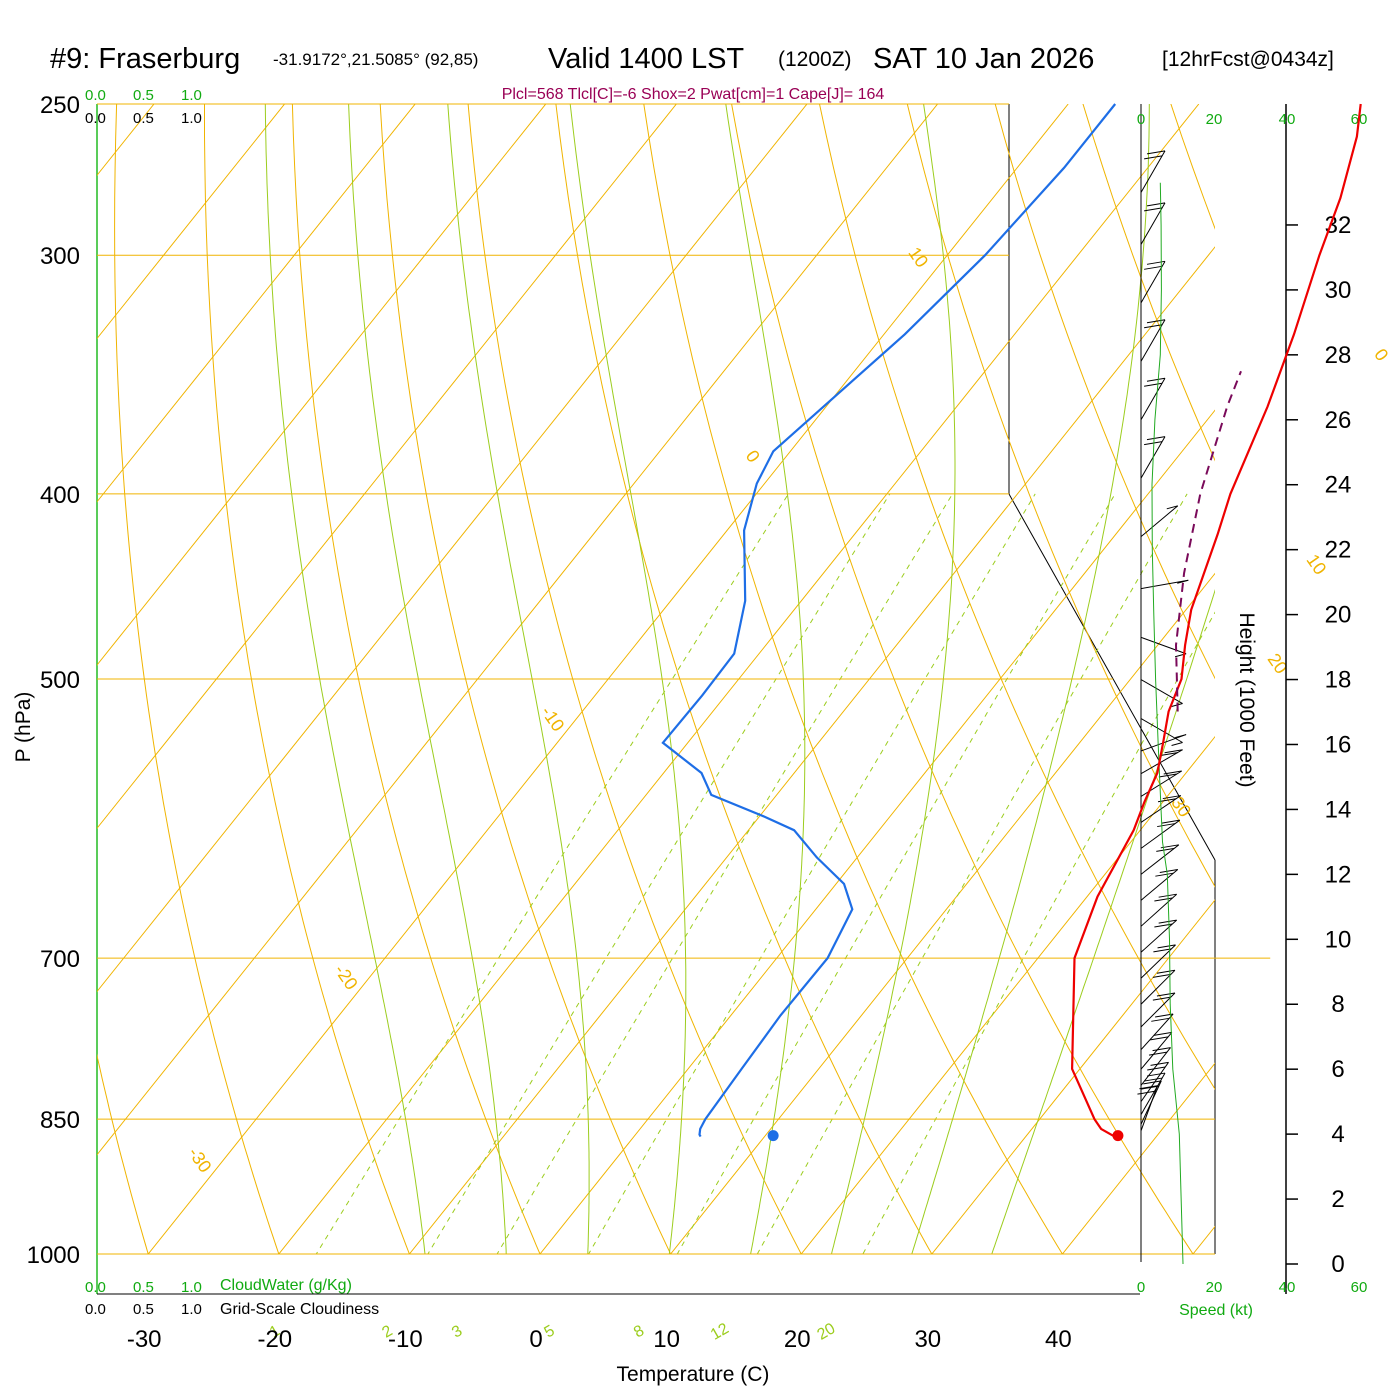  I want to click on height-tick-label: 14, so click(1338, 809).